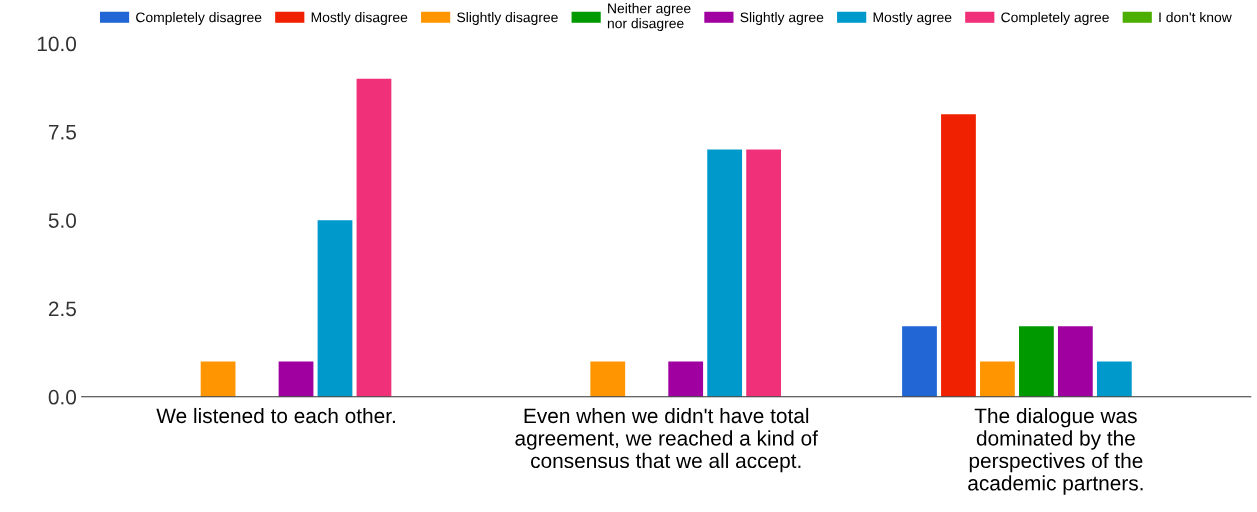  What do you see at coordinates (62, 309) in the screenshot?
I see `y-tick-label: 2.5` at bounding box center [62, 309].